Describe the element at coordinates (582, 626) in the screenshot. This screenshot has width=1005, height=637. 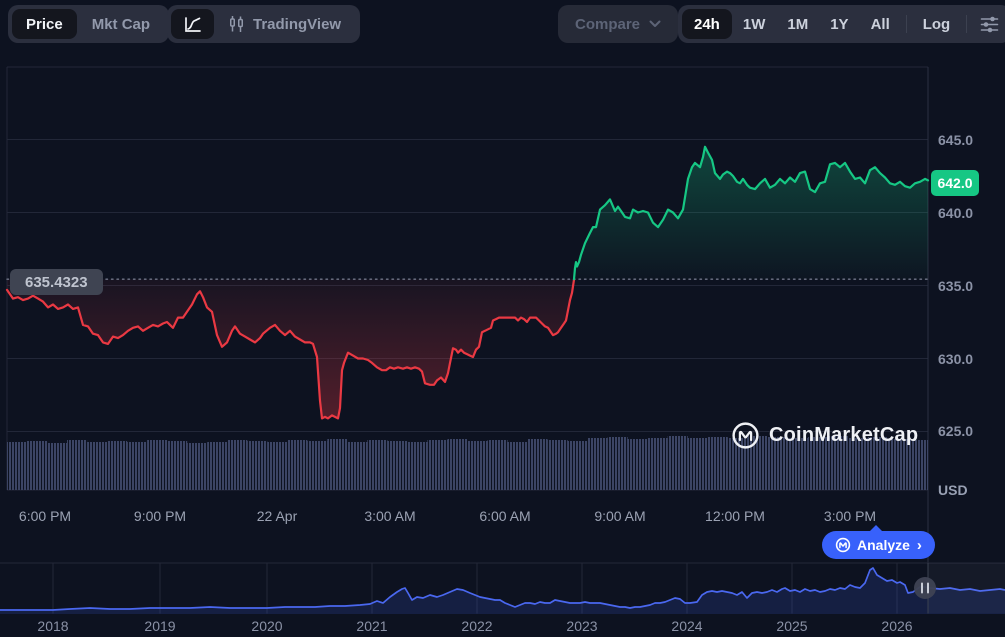
I see `year-label-2023: 2023` at that location.